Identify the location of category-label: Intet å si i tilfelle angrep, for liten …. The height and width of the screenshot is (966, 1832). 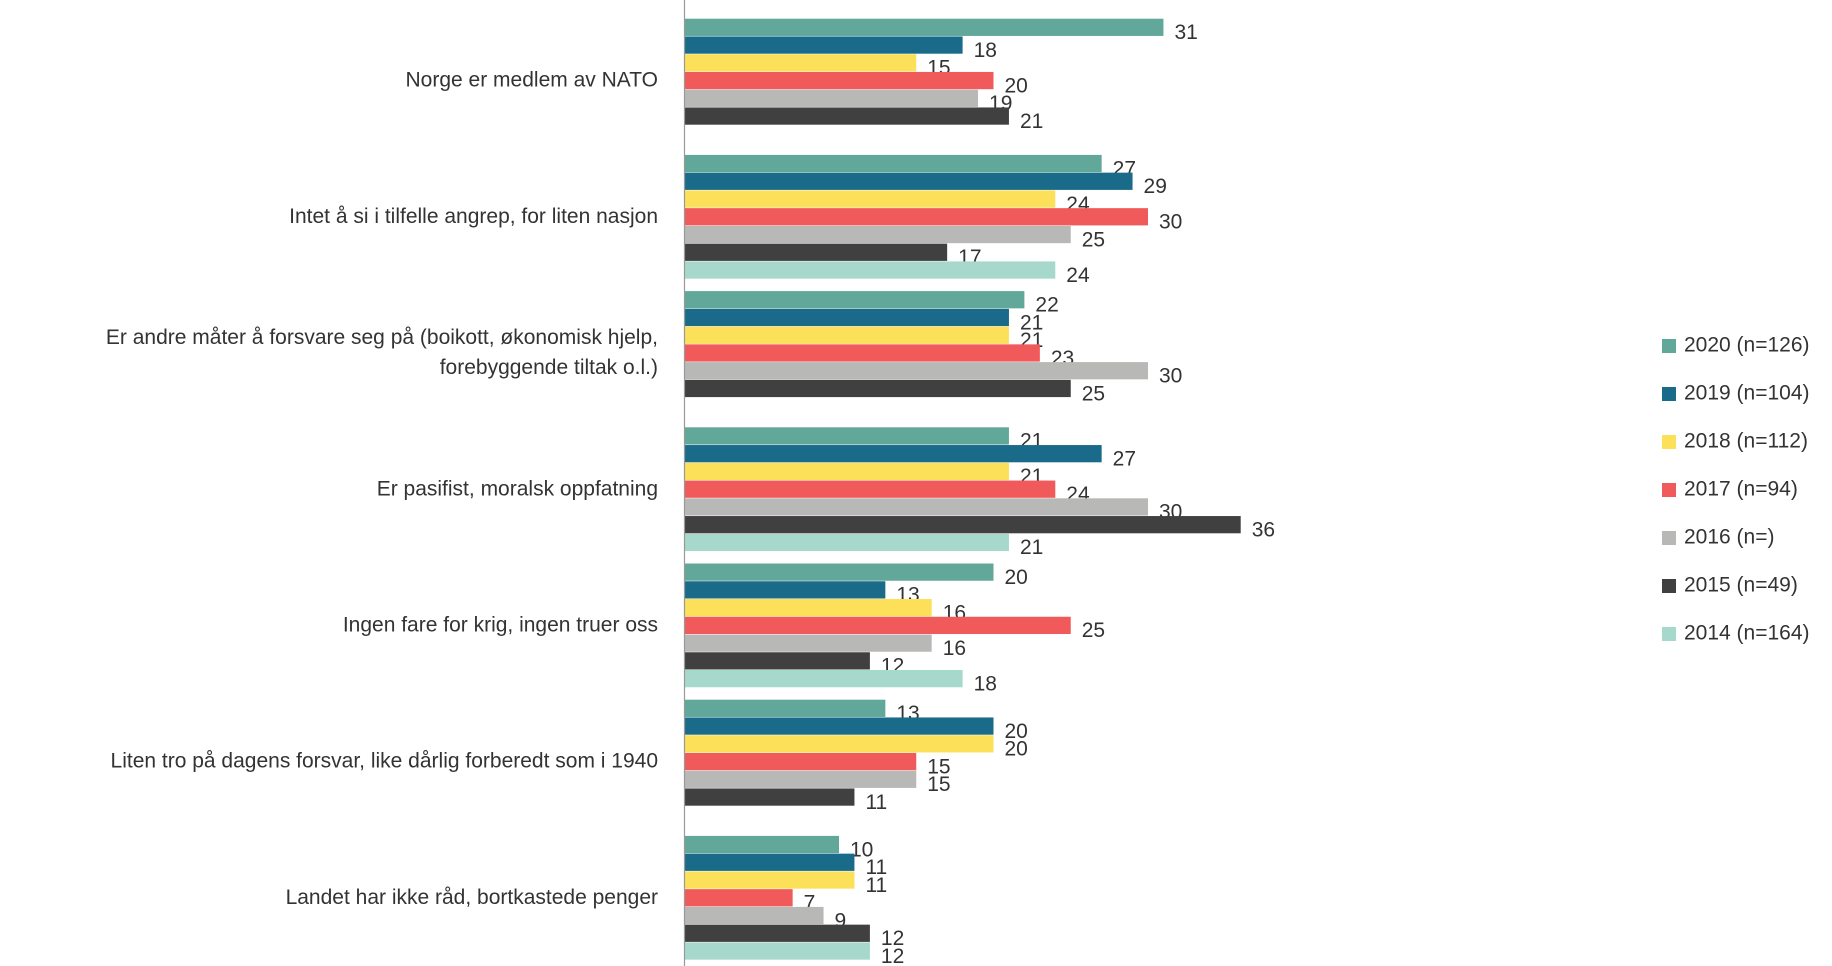
(473, 215).